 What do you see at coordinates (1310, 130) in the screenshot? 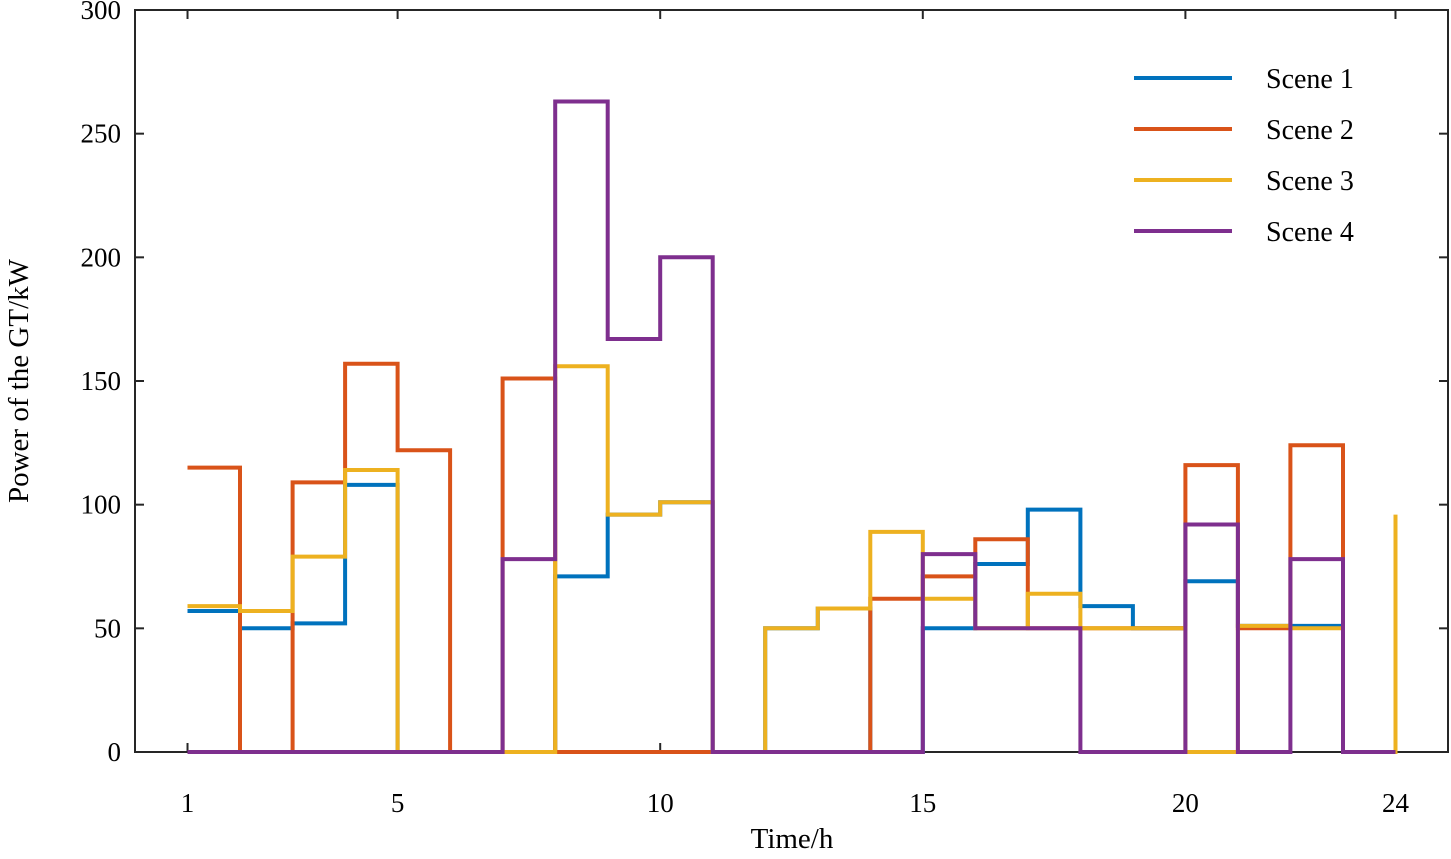
I see `legend-label-scene-2: Scene 2` at bounding box center [1310, 130].